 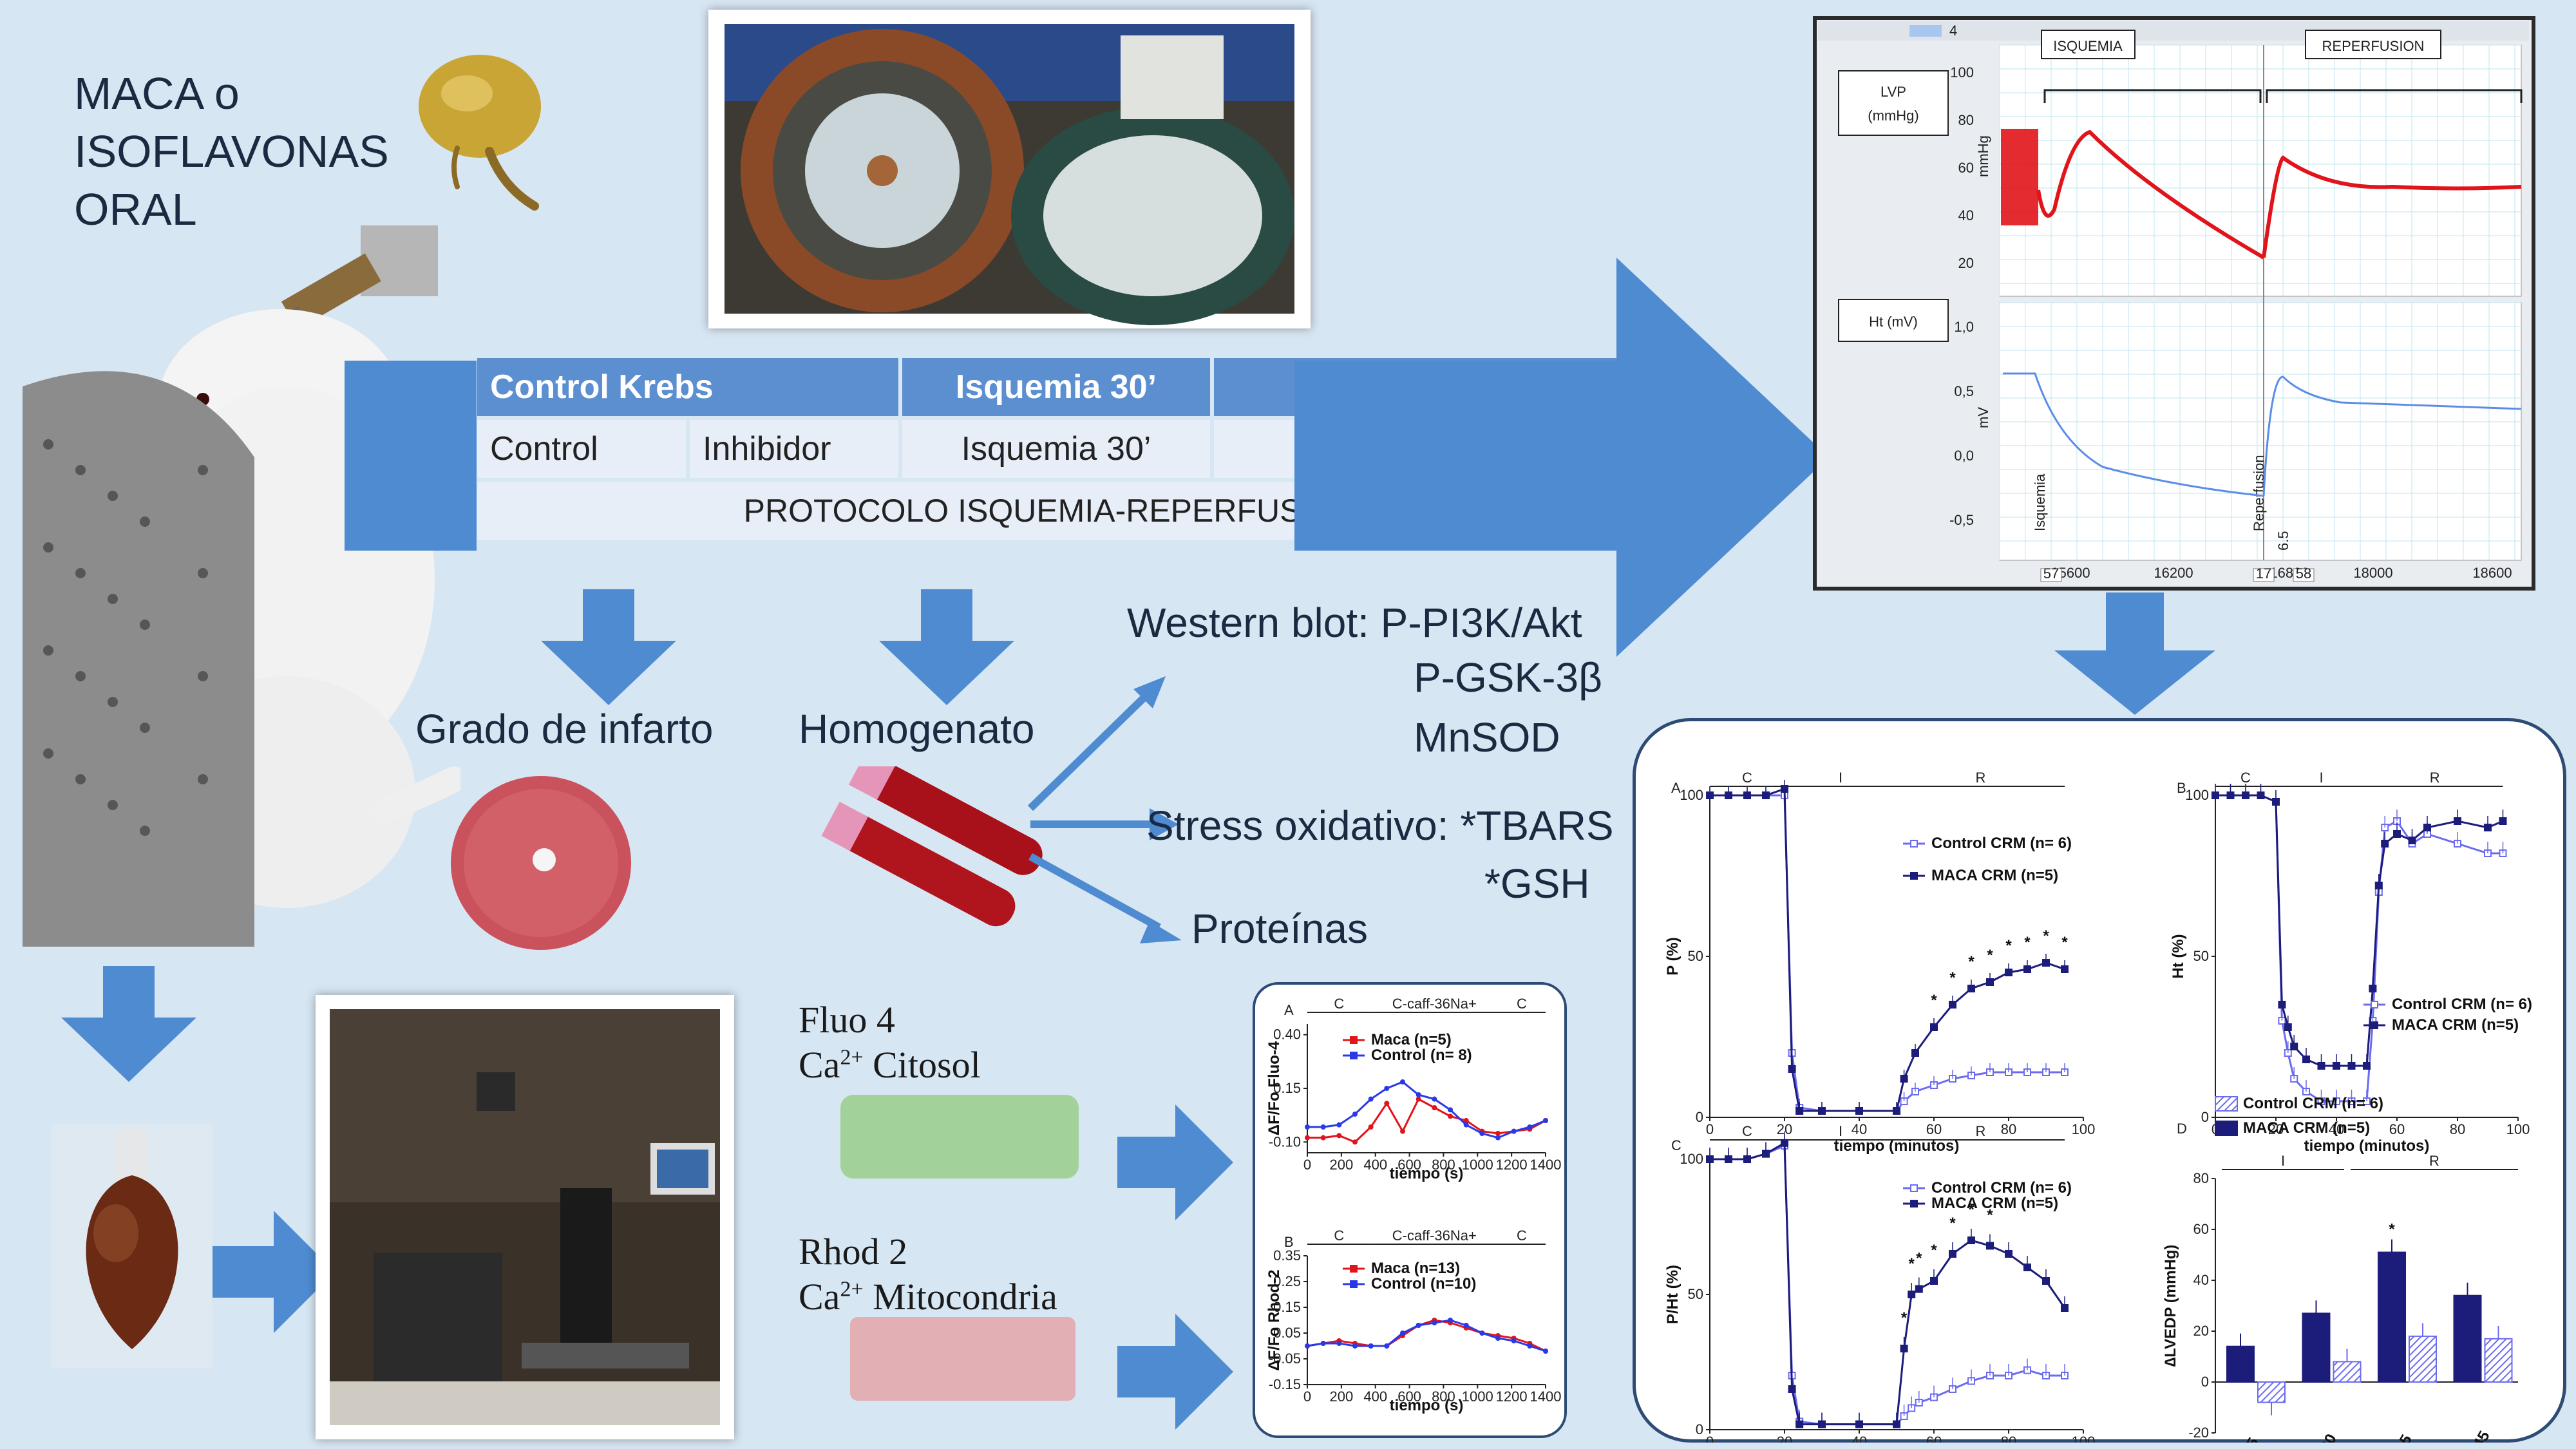 What do you see at coordinates (2084, 1129) in the screenshot?
I see `chart-a-xtick-label: 100` at bounding box center [2084, 1129].